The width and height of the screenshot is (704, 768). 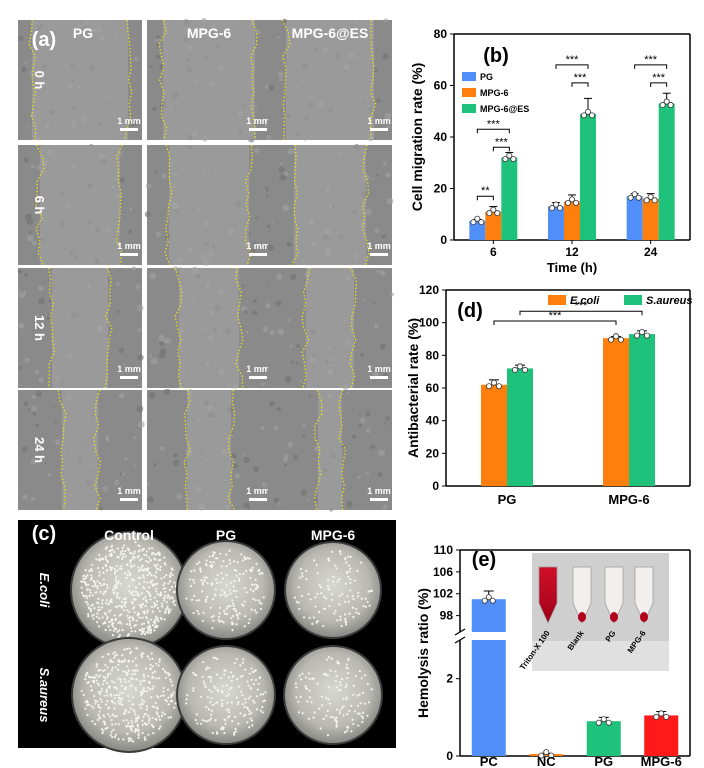 I want to click on plate-column-label: Control, so click(x=129, y=535).